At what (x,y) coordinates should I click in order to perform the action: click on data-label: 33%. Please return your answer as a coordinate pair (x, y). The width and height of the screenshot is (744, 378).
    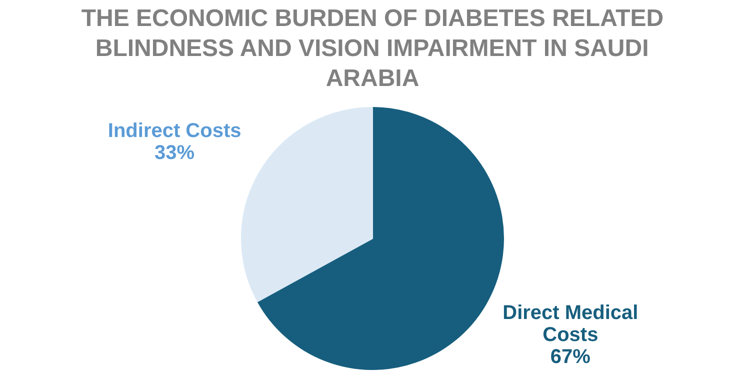
    Looking at the image, I should click on (174, 153).